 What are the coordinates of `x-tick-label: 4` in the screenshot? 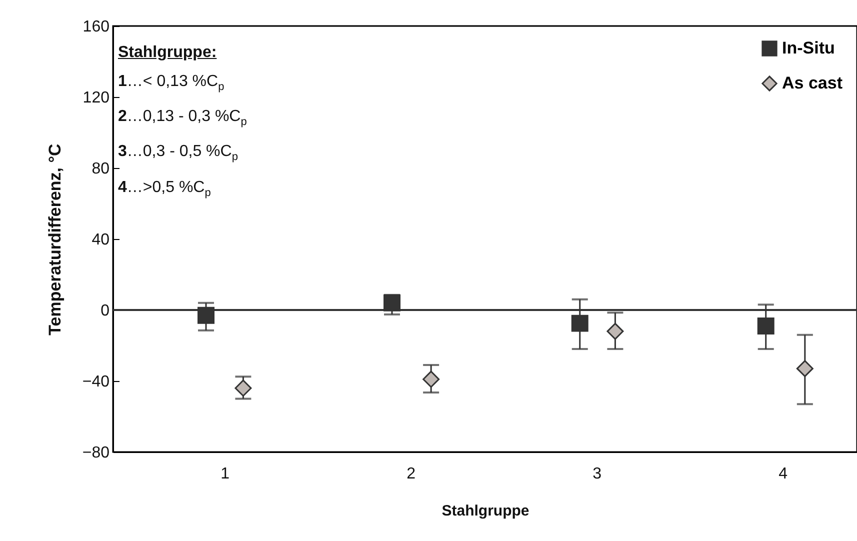 It's located at (783, 474).